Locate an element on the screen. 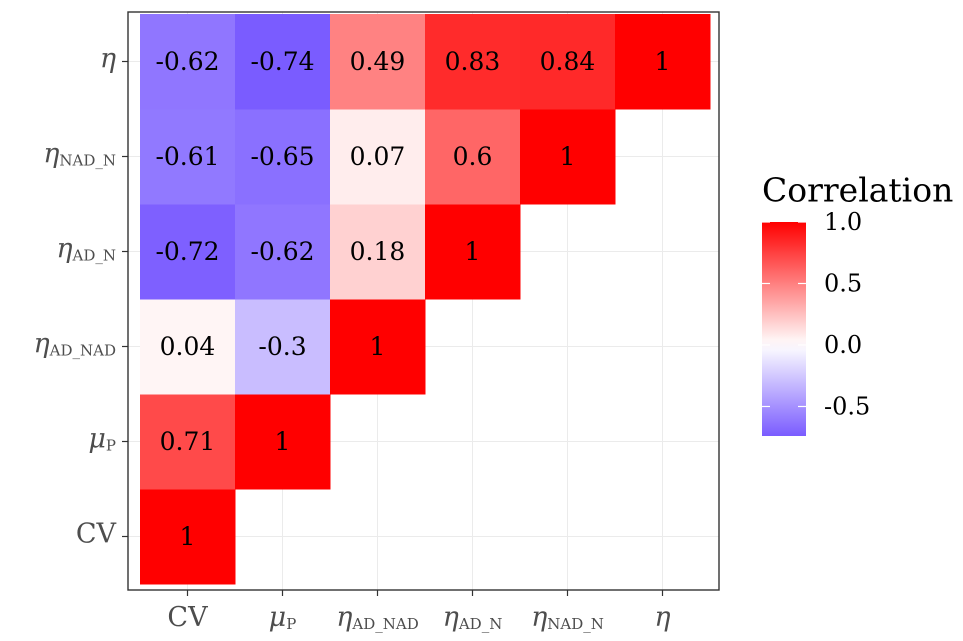  legend-color-bar is located at coordinates (784, 329).